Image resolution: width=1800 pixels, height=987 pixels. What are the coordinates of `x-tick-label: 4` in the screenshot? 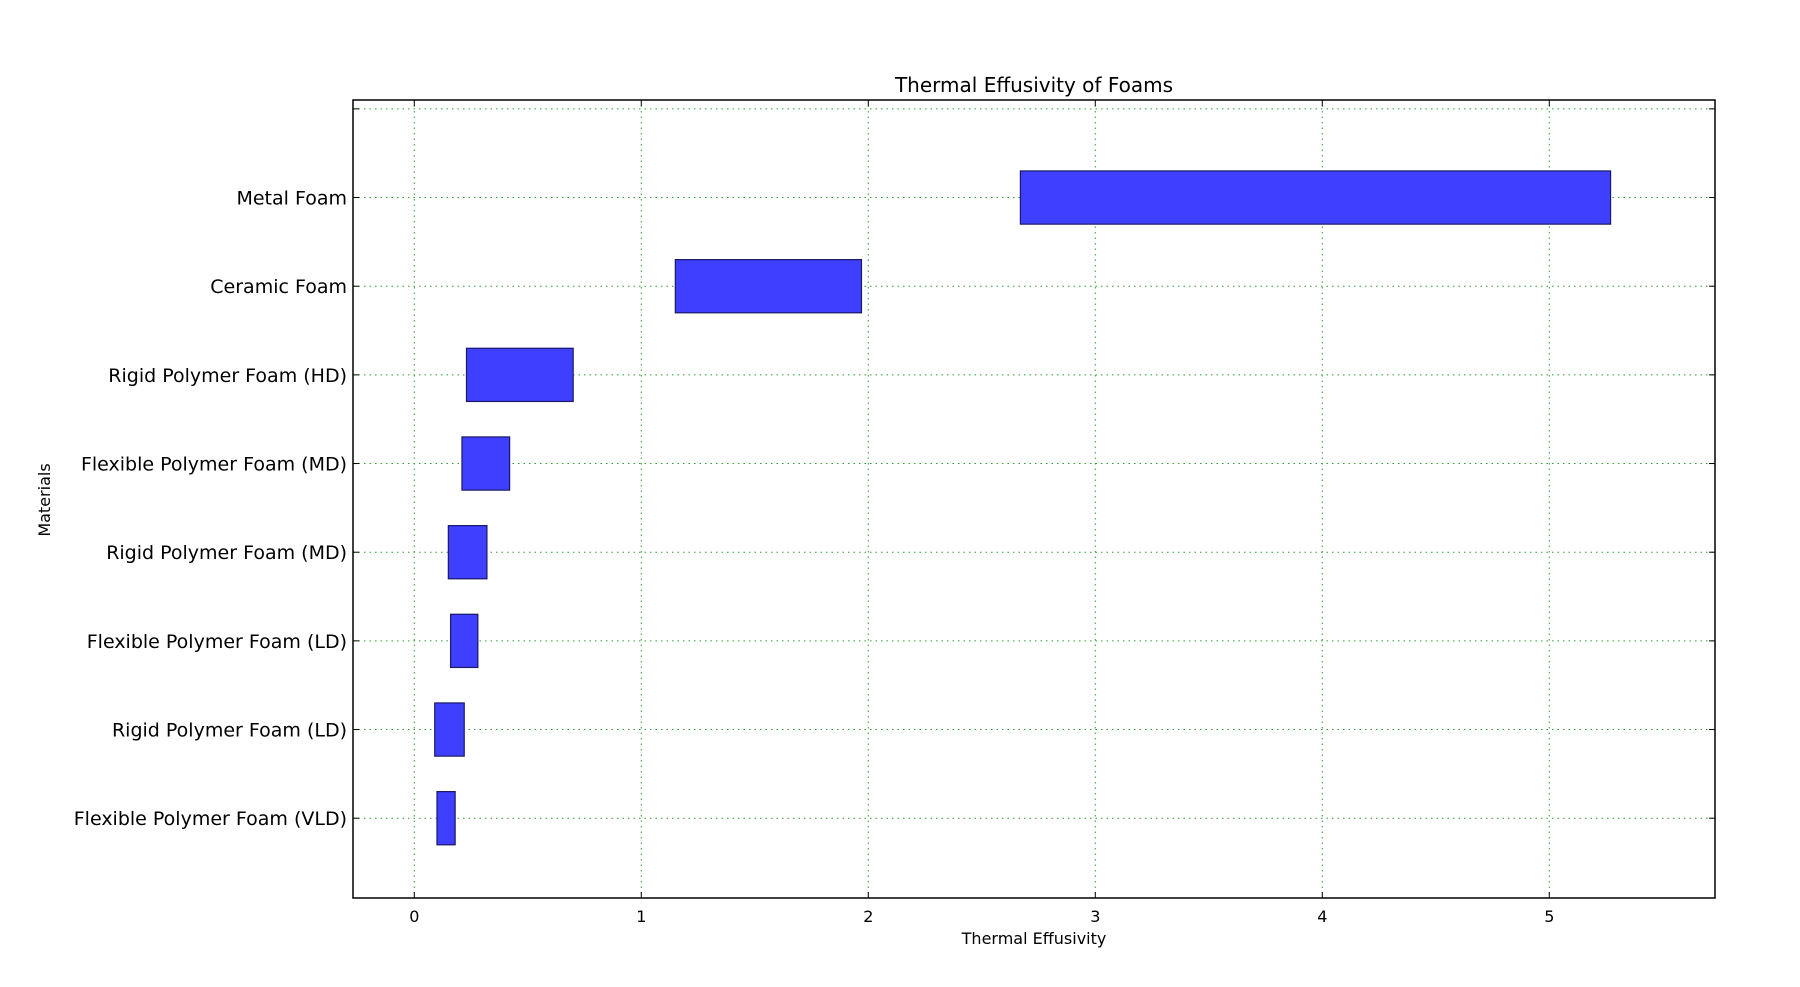 It's located at (1322, 916).